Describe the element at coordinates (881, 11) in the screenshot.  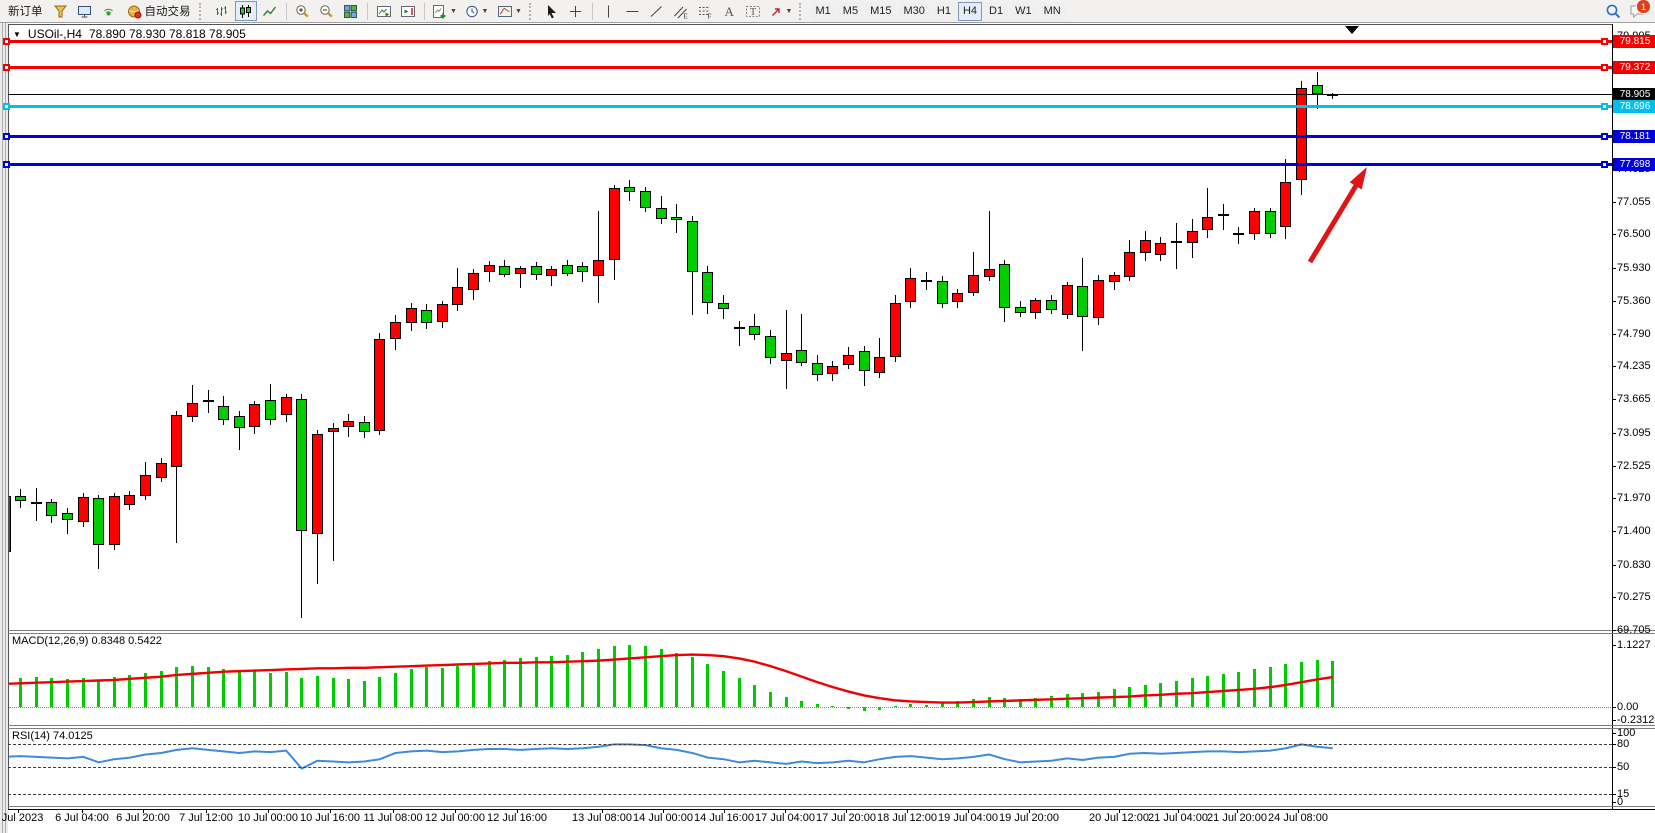
I see `timeframe-m15: M15` at that location.